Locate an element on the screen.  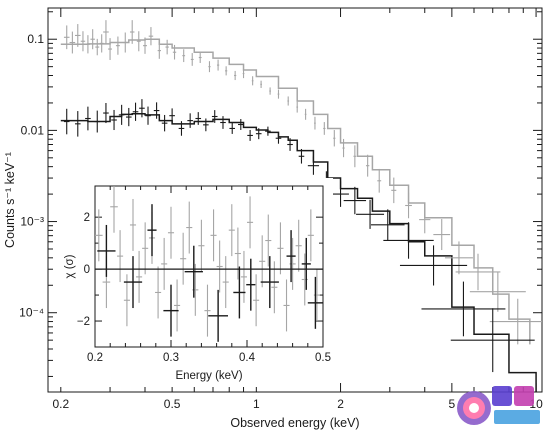
y-tick-label: 10⁻⁴ is located at coordinates (31, 313).